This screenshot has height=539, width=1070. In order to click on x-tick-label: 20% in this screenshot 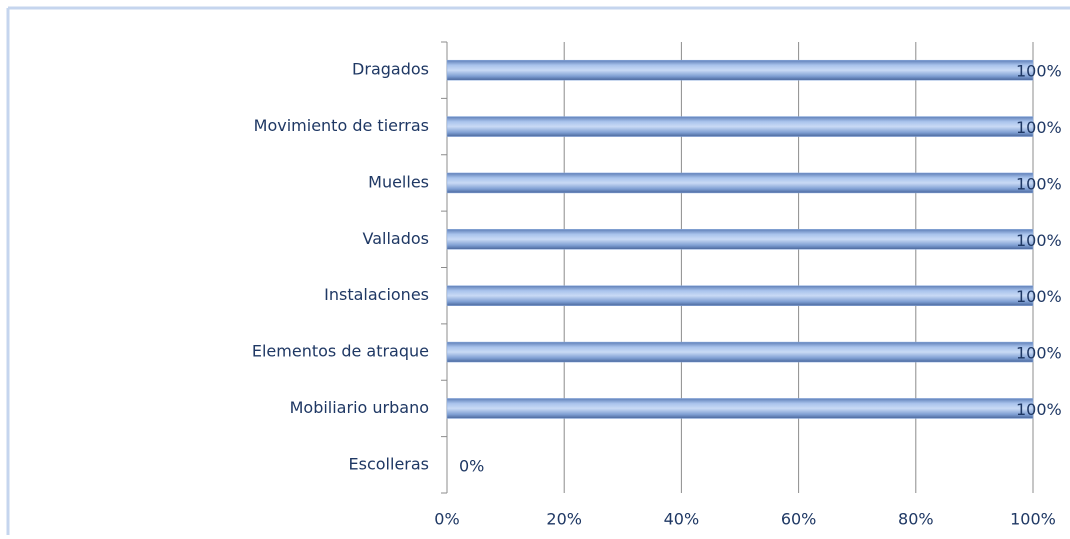, I will do `click(564, 519)`.